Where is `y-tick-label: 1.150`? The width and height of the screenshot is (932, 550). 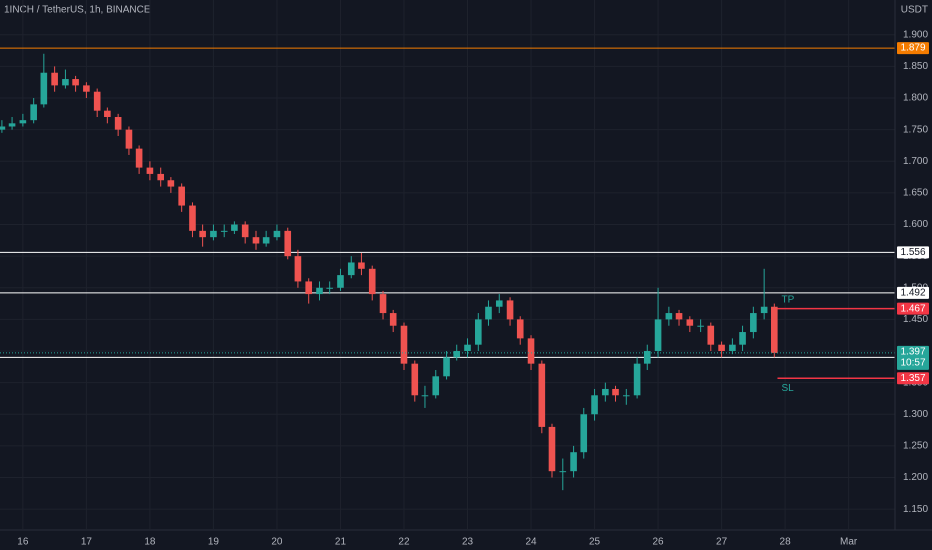 y-tick-label: 1.150 is located at coordinates (915, 509).